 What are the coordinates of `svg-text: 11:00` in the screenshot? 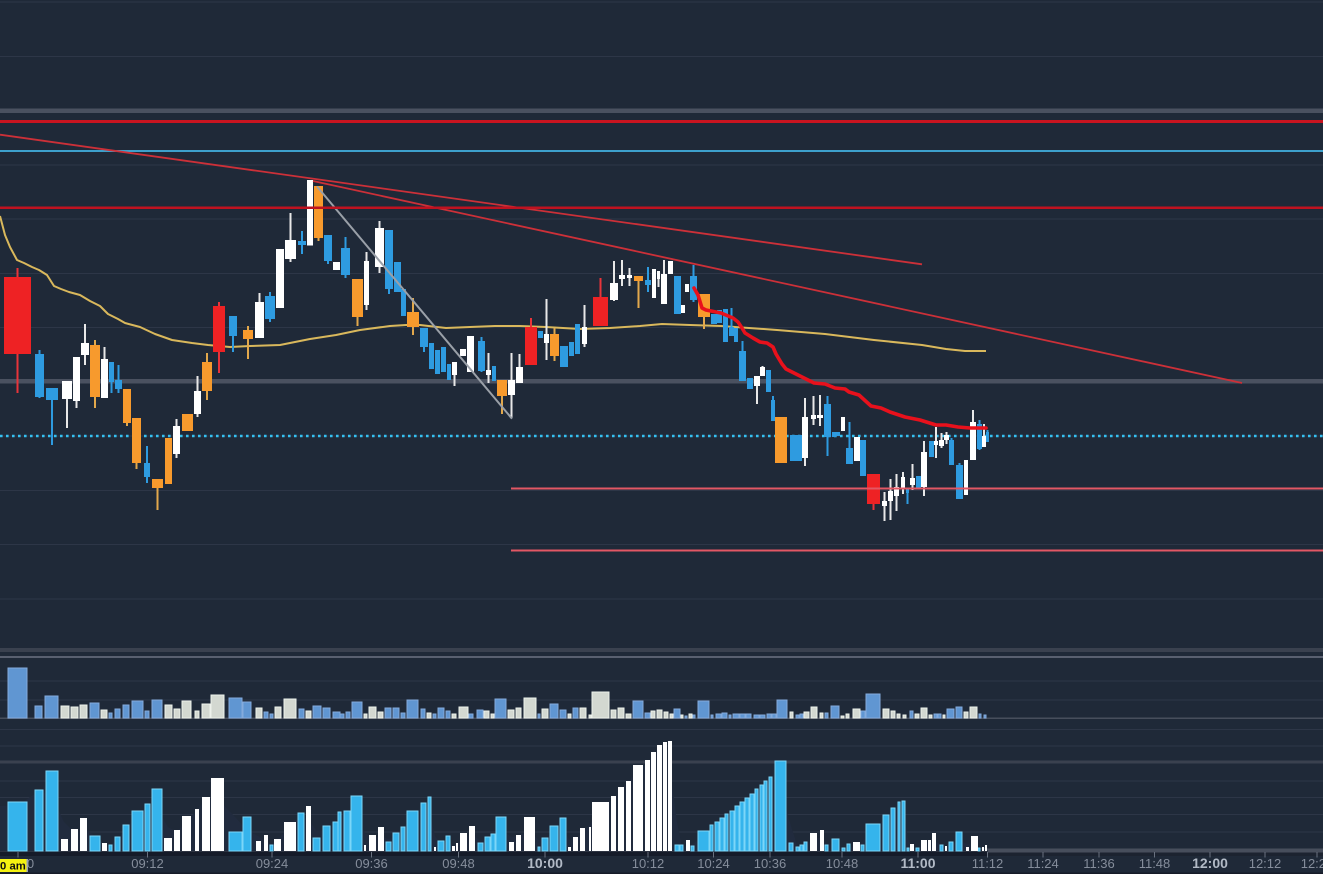 It's located at (917, 863).